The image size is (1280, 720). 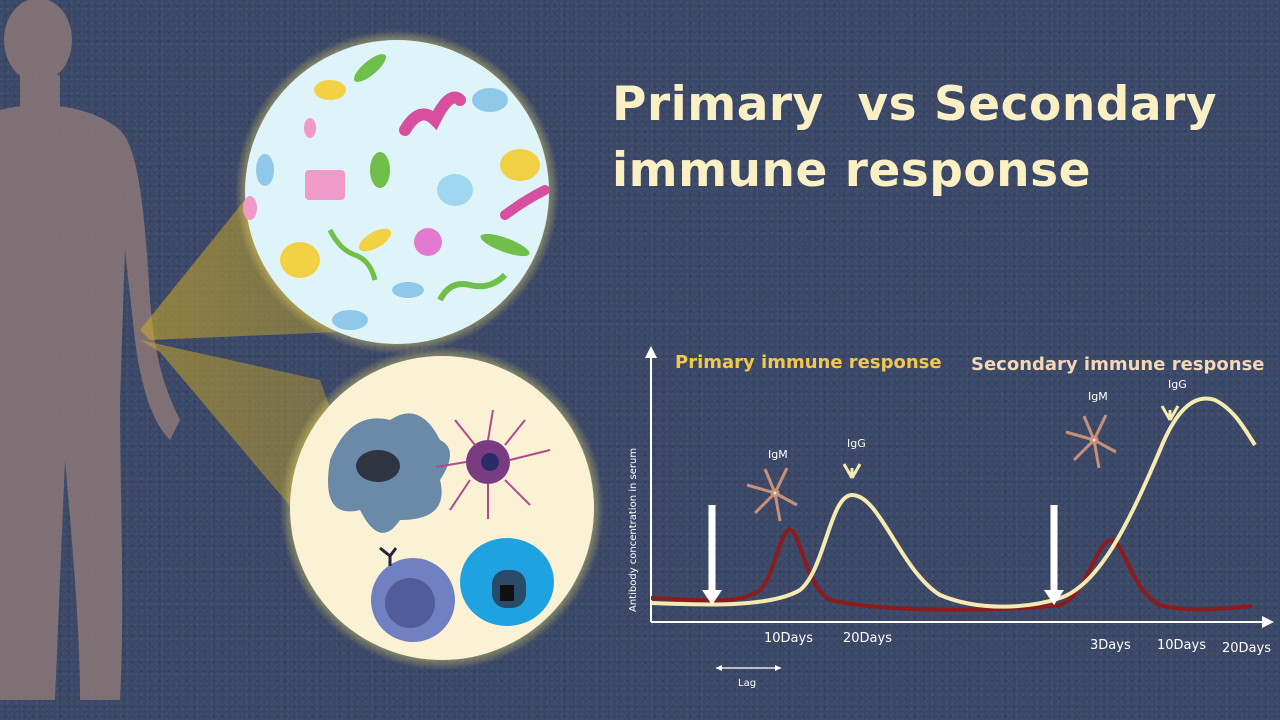 I want to click on microbes-circle, so click(x=397, y=192).